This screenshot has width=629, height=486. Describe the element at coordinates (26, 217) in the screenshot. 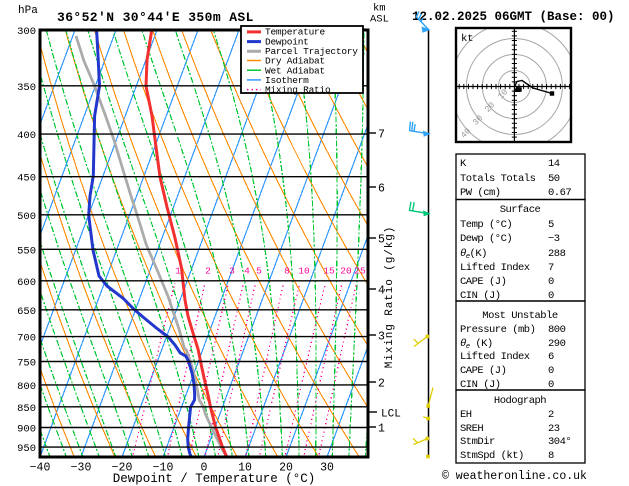

I see `svg-text: 500` at that location.